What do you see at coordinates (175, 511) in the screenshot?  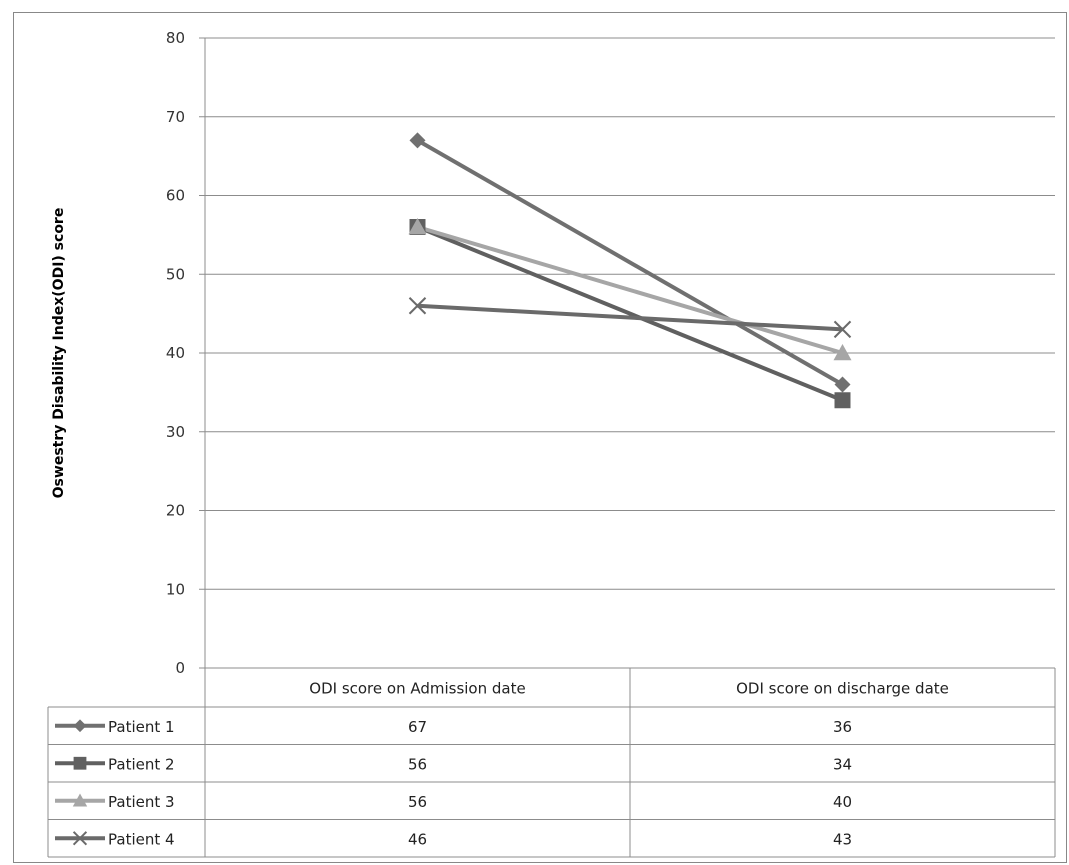 I see `y-tick-label: 20` at bounding box center [175, 511].